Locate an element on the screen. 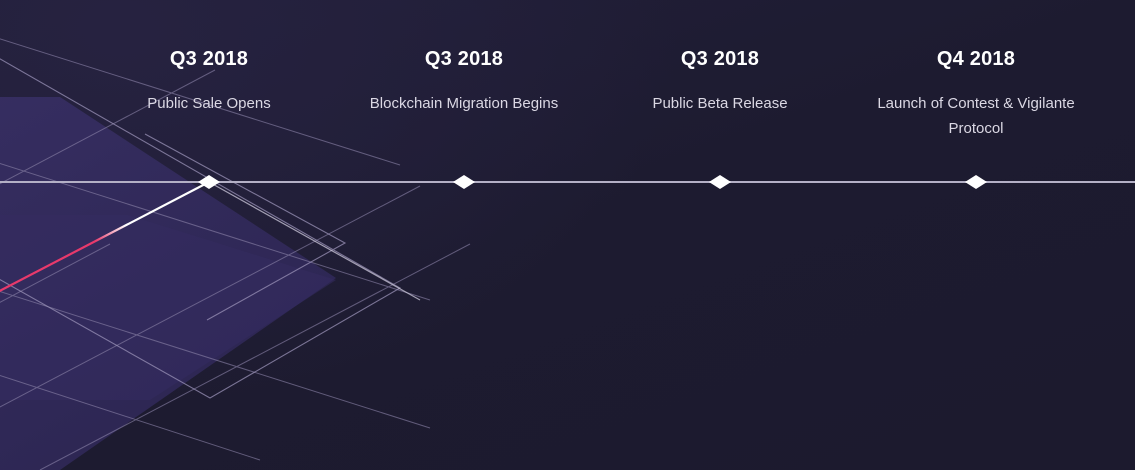  timeline-track is located at coordinates (567, 182).